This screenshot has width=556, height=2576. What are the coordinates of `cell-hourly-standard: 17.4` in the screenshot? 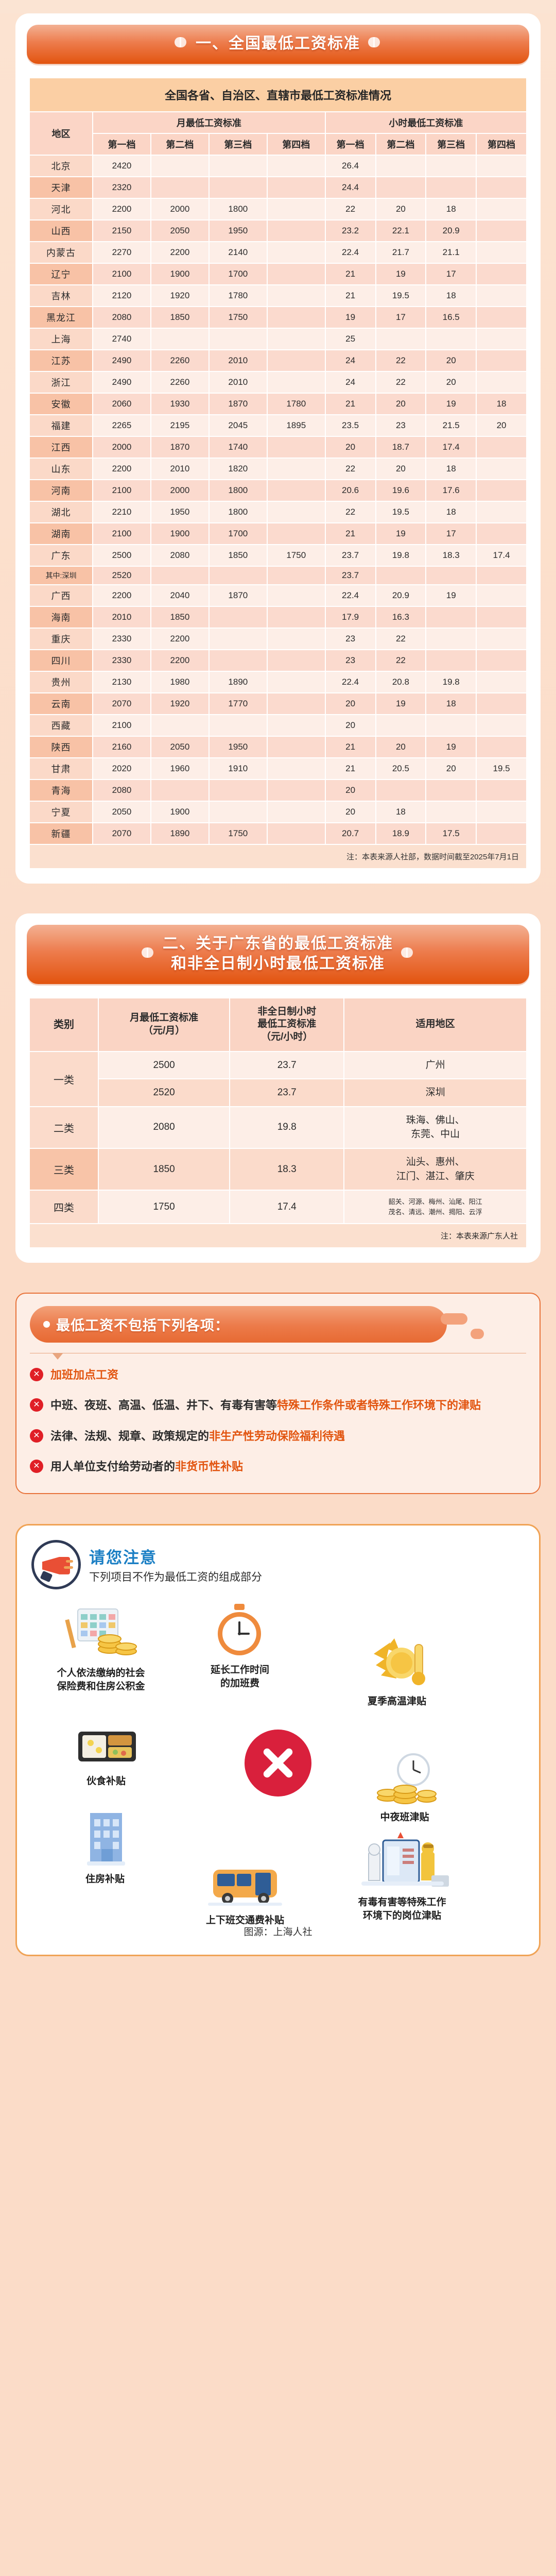 It's located at (287, 1207).